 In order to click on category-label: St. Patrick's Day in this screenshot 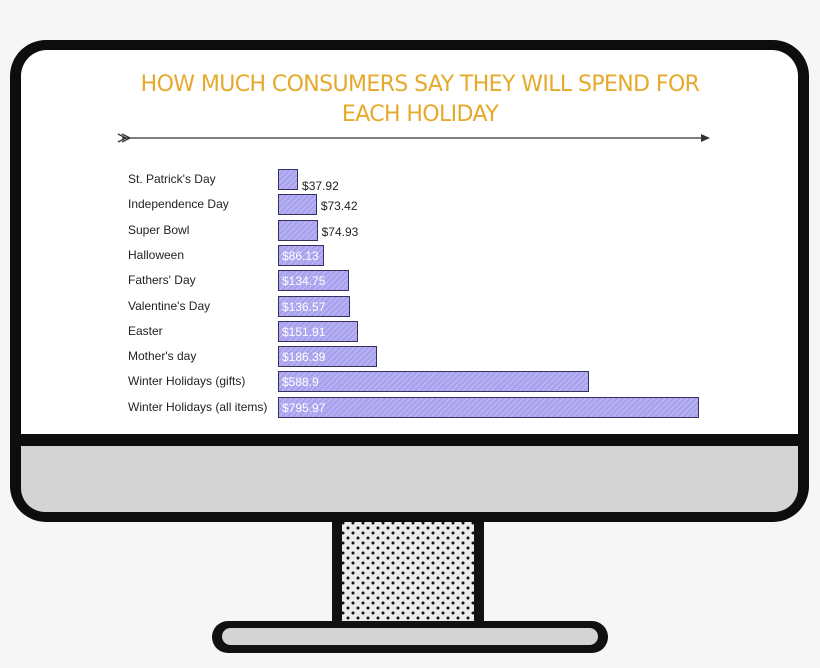, I will do `click(172, 179)`.